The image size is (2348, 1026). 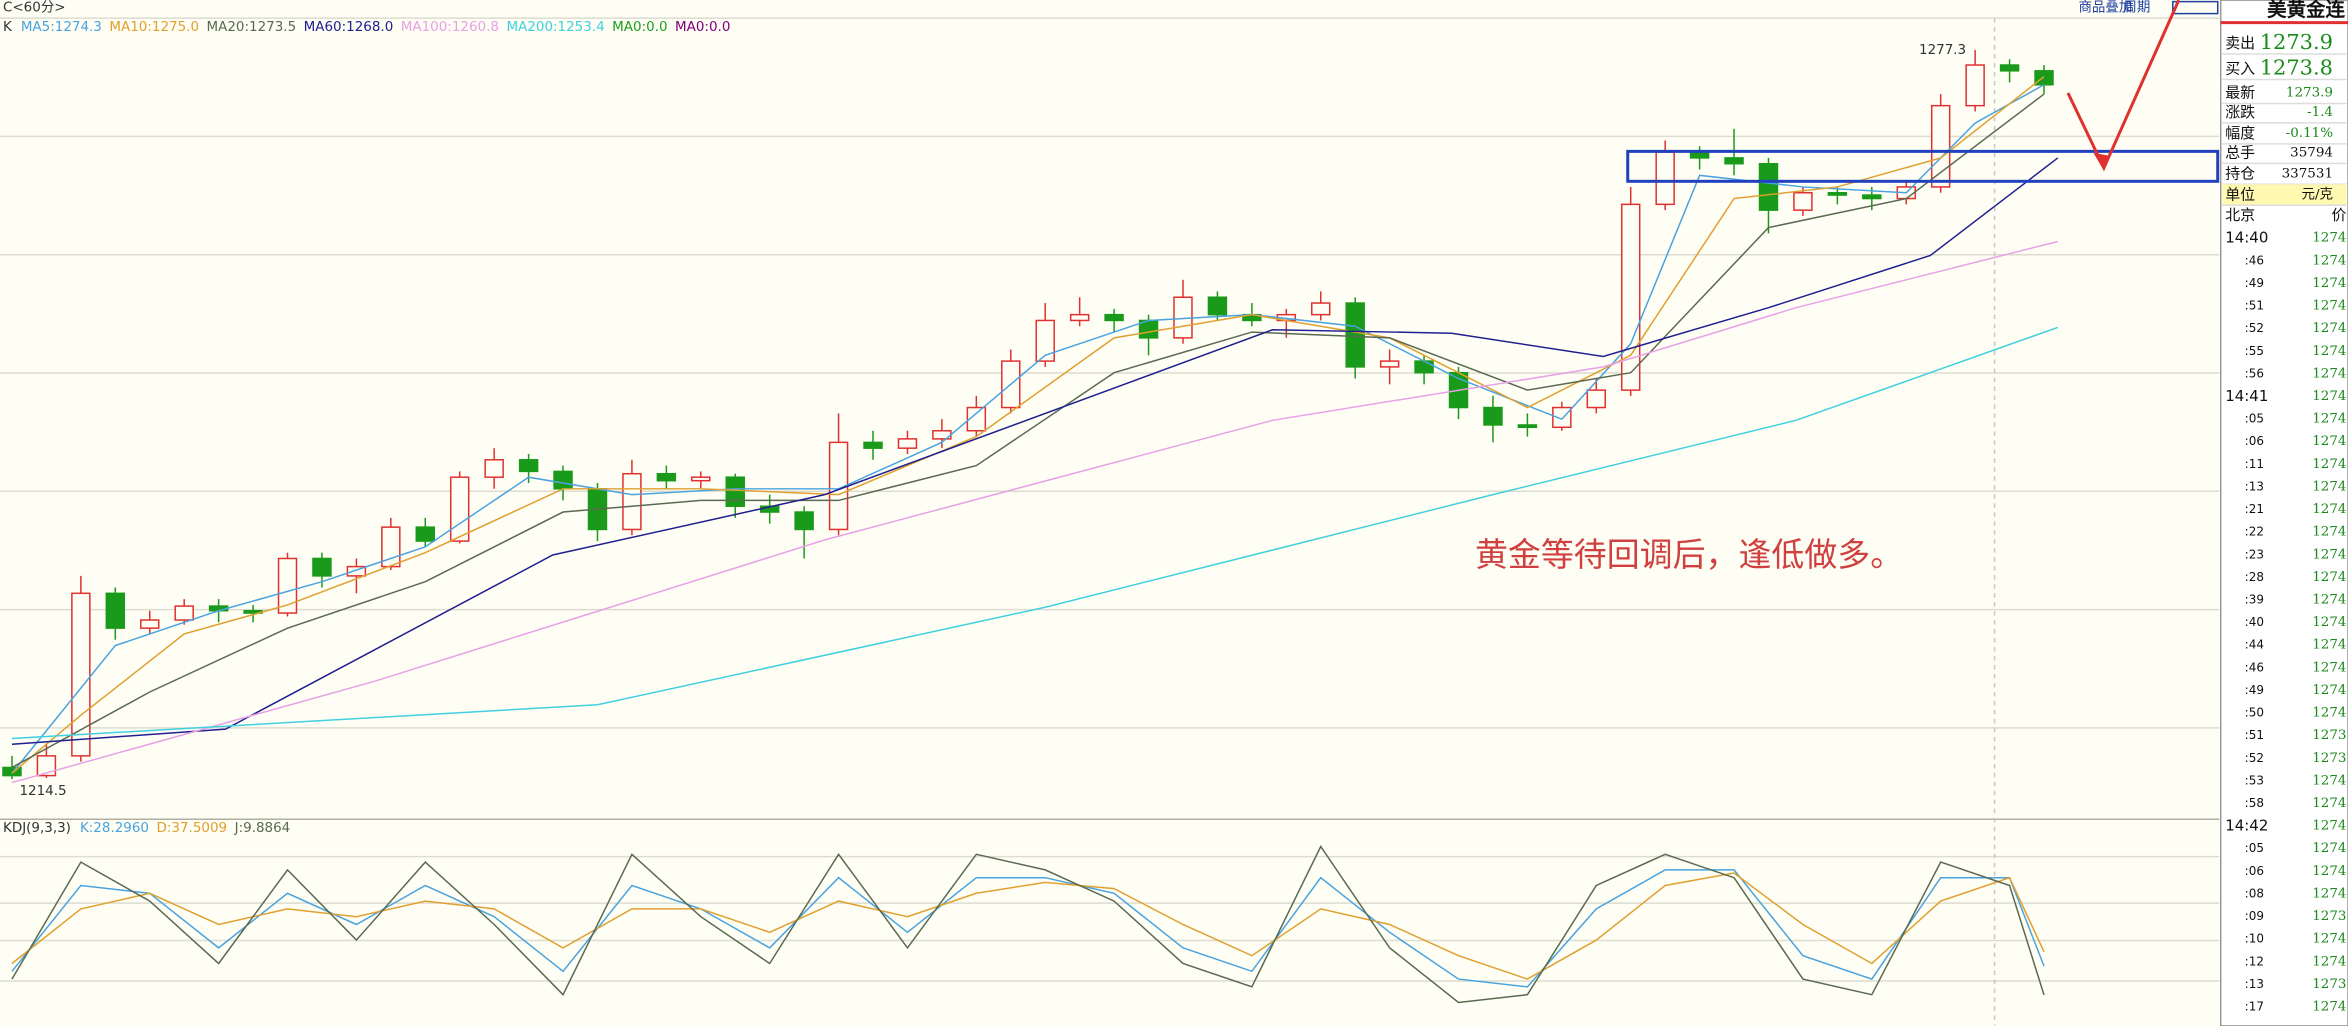 What do you see at coordinates (2240, 43) in the screenshot?
I see `quote-label: 卖出` at bounding box center [2240, 43].